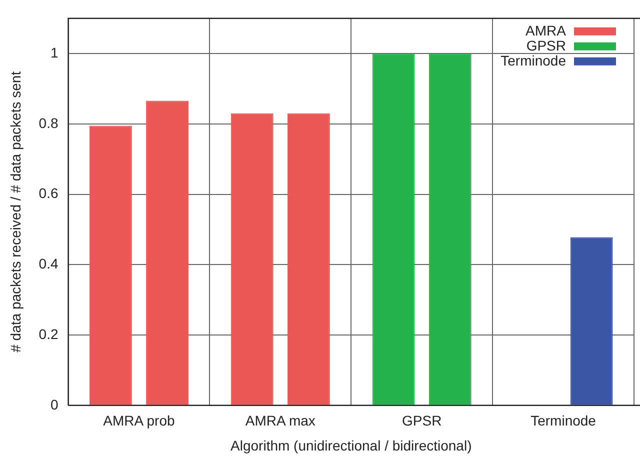 This screenshot has height=461, width=640. I want to click on y-tick-label: 1, so click(54, 52).